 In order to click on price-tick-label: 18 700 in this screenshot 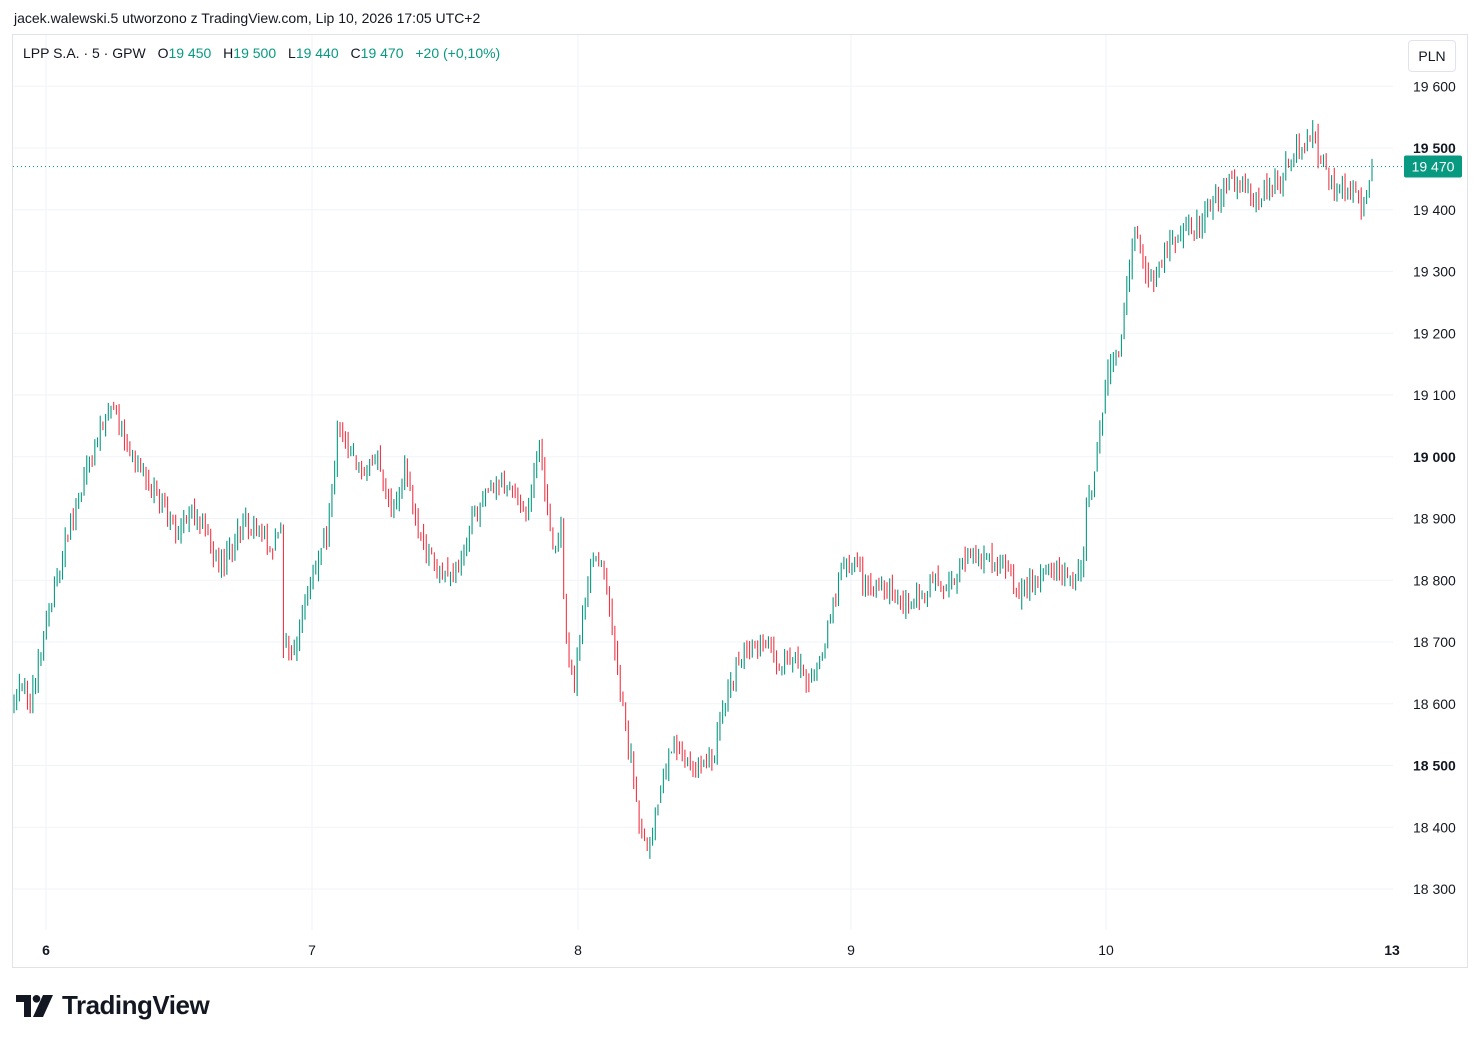, I will do `click(1434, 642)`.